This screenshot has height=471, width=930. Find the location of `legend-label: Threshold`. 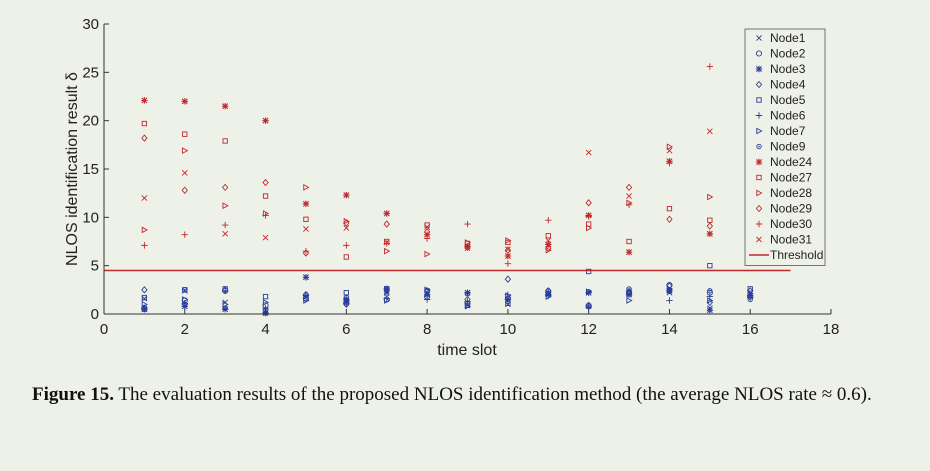

legend-label: Threshold is located at coordinates (796, 255).